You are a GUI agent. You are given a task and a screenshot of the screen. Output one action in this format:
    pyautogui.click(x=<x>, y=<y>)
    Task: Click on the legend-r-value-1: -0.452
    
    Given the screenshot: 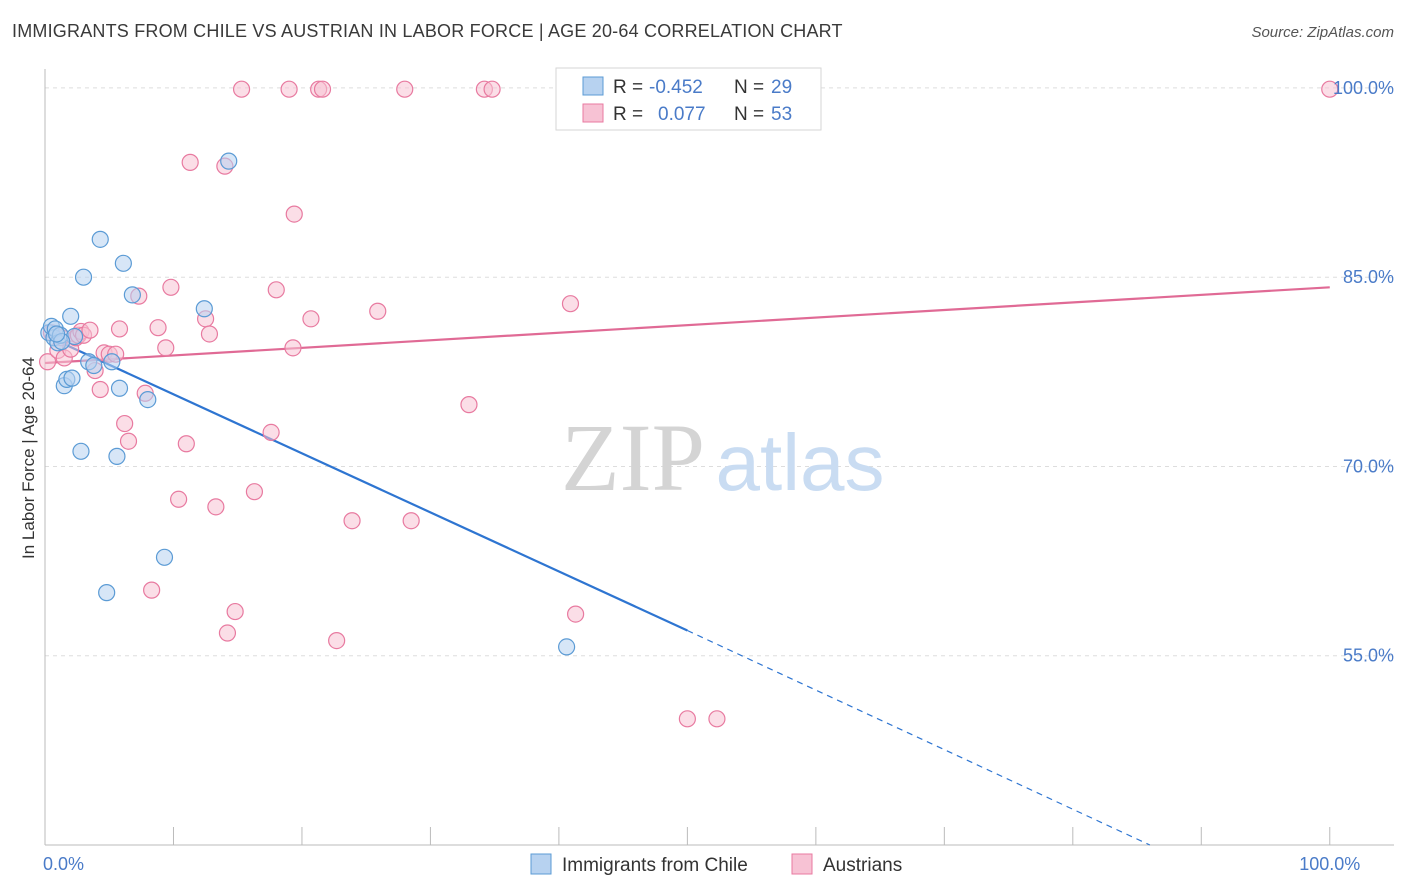 What is the action you would take?
    pyautogui.click(x=676, y=87)
    